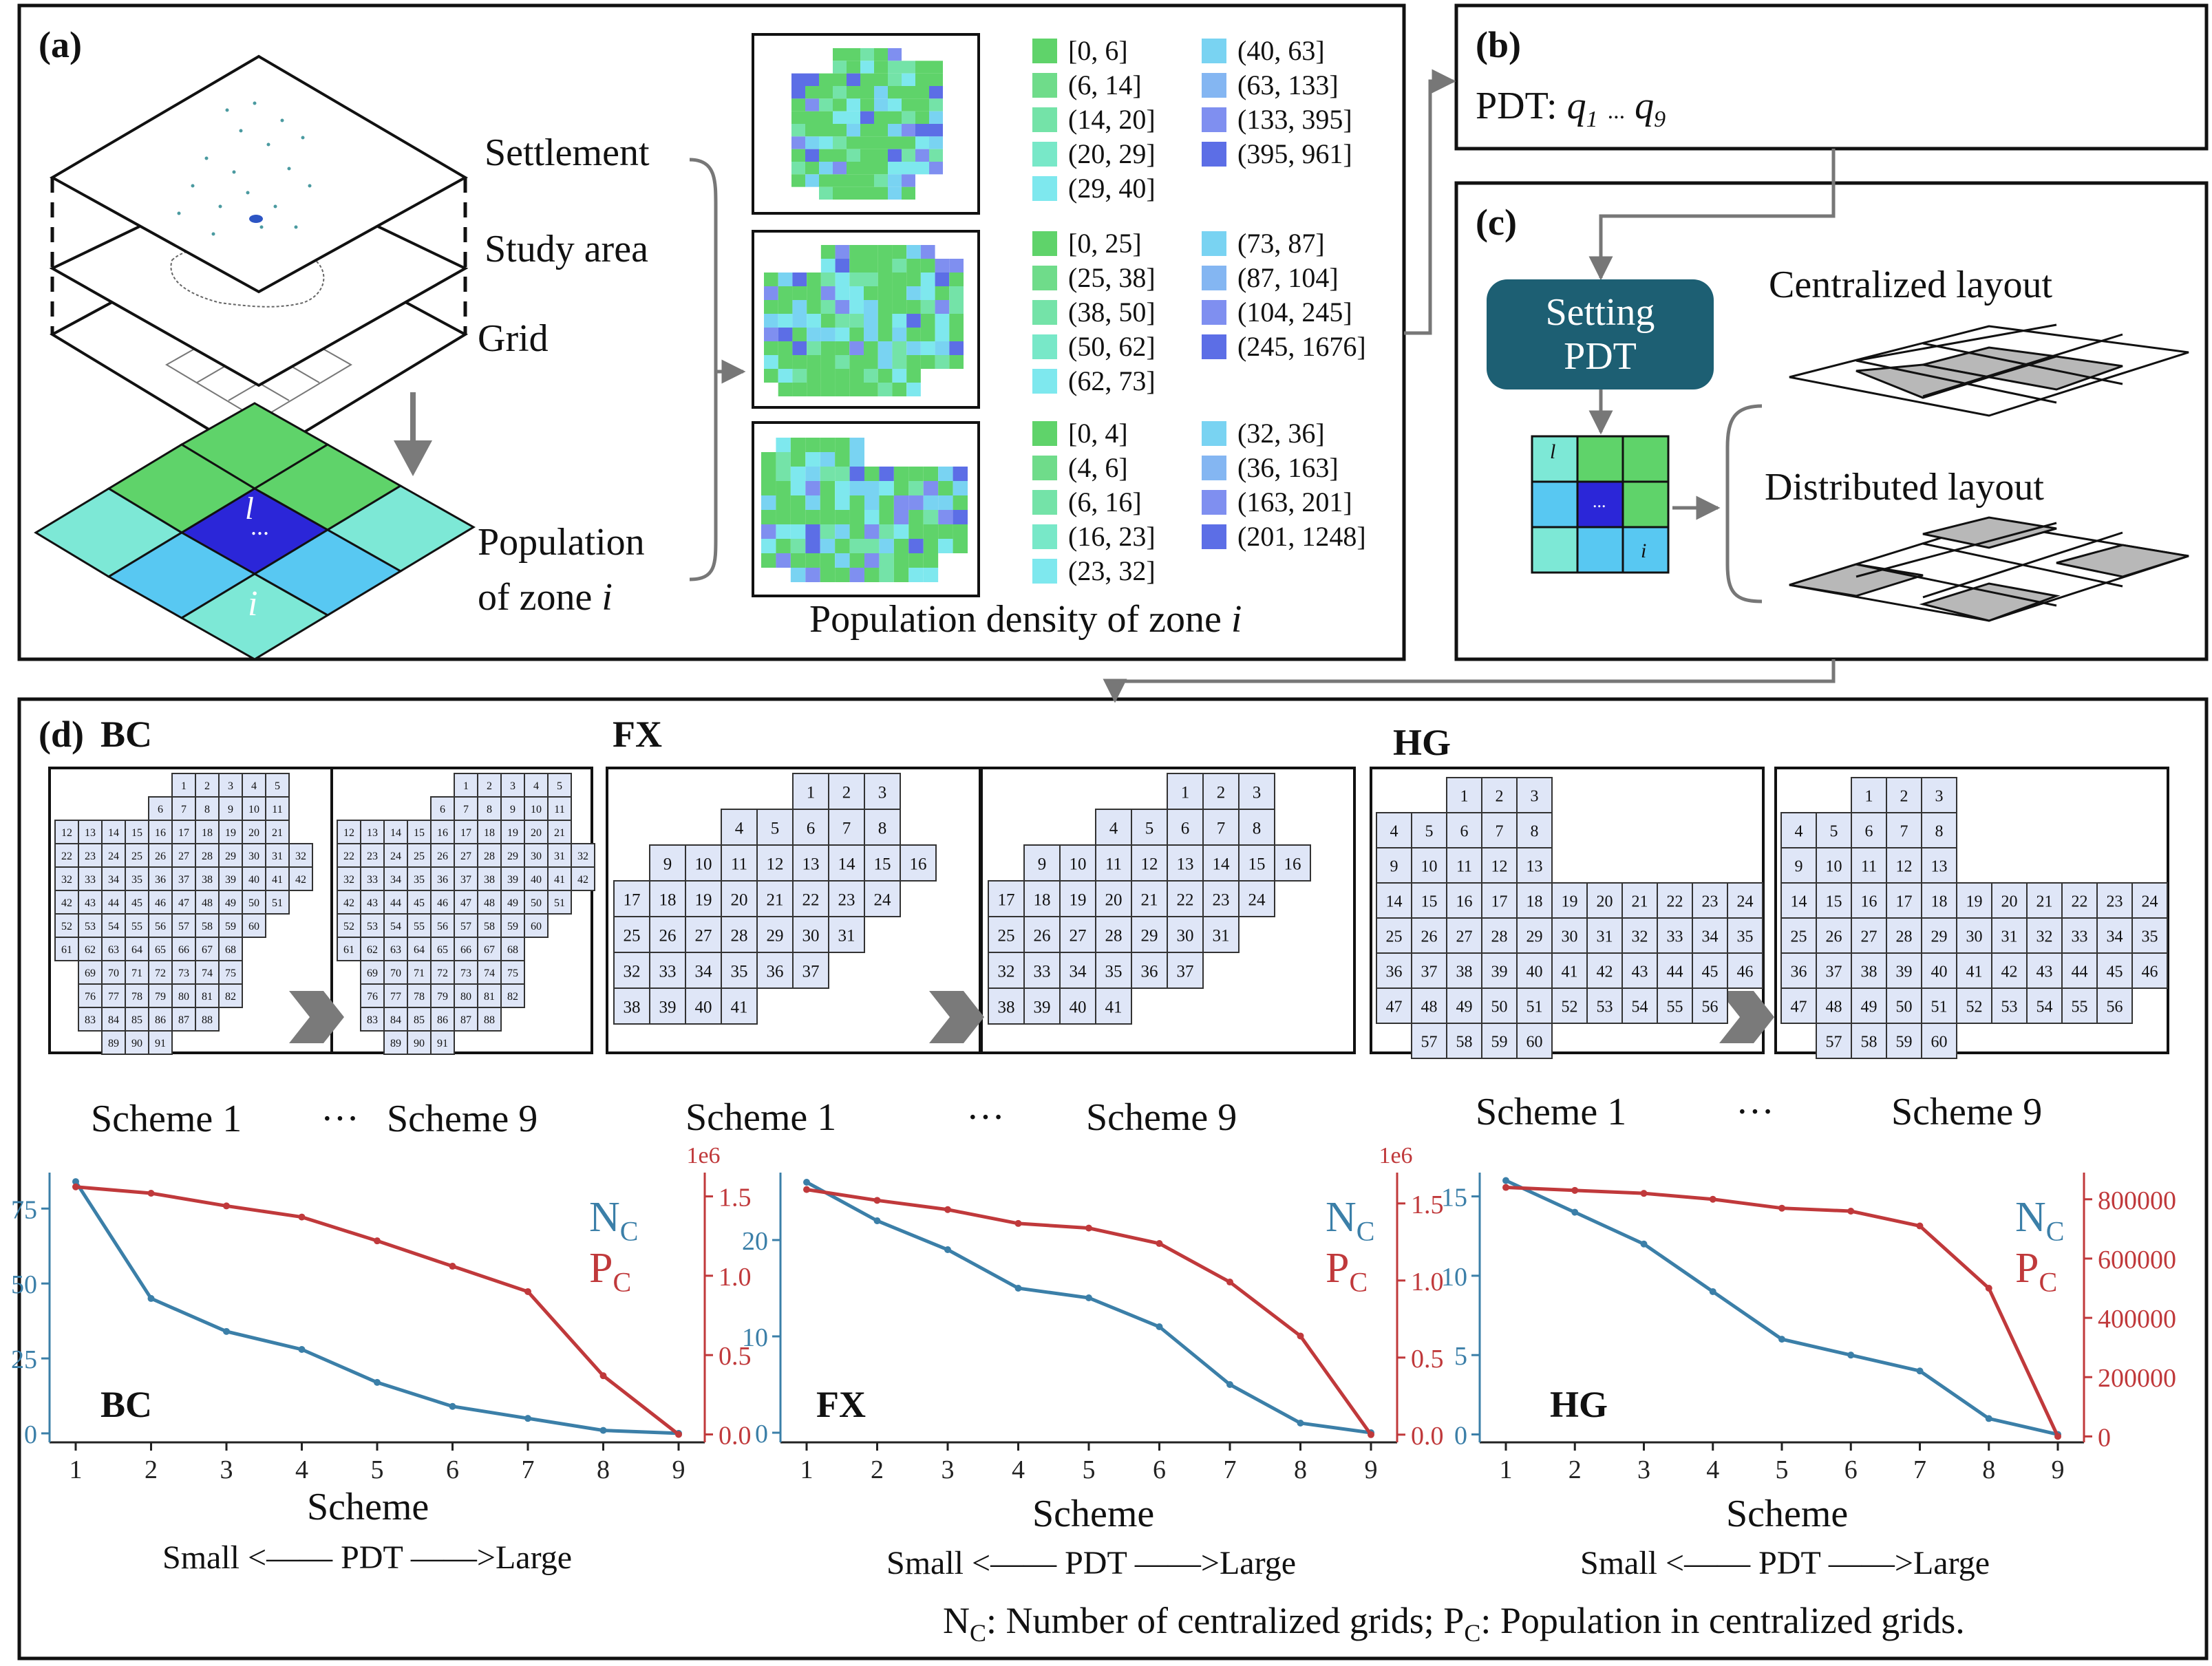 The height and width of the screenshot is (1666, 2212). What do you see at coordinates (1105, 243) in the screenshot?
I see `legend-label: [0, 25]` at bounding box center [1105, 243].